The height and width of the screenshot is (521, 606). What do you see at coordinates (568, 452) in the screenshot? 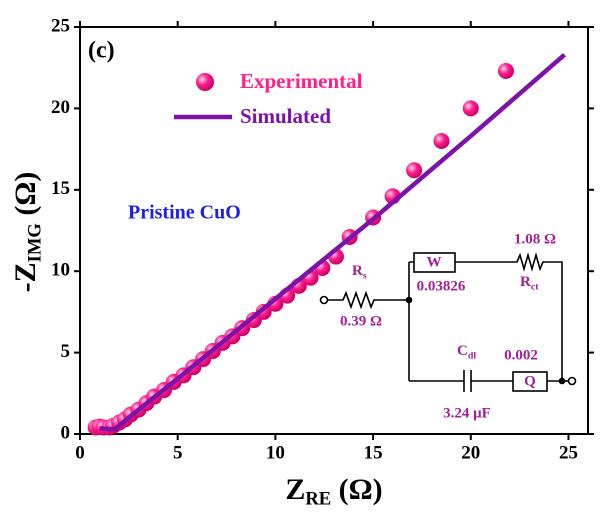
I see `x-tick-label: 25` at bounding box center [568, 452].